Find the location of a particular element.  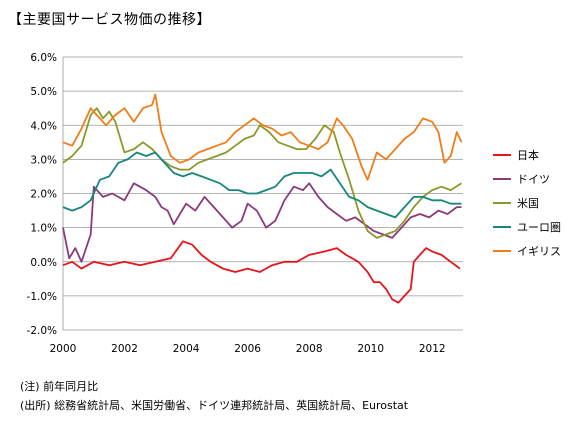

y-tick-label: -1.0% is located at coordinates (42, 297).